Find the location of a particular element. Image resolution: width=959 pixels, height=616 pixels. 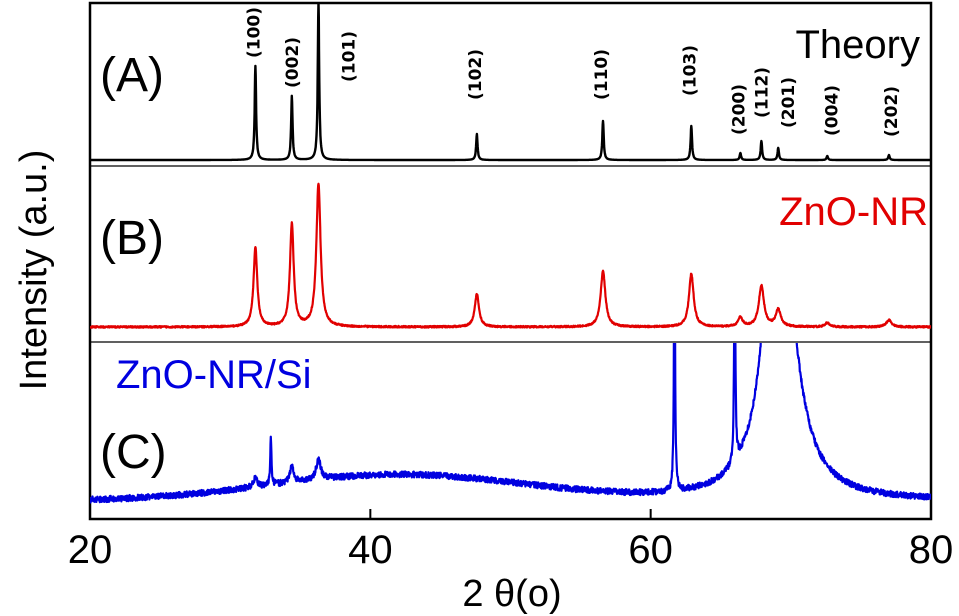

series-label-theory: Theory is located at coordinates (858, 45).